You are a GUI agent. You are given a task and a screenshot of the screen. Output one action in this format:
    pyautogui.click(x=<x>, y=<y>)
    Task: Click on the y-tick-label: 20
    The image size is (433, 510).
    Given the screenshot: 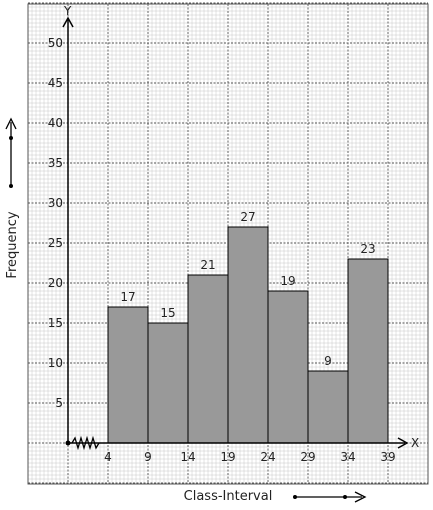 What is the action you would take?
    pyautogui.click(x=55, y=283)
    